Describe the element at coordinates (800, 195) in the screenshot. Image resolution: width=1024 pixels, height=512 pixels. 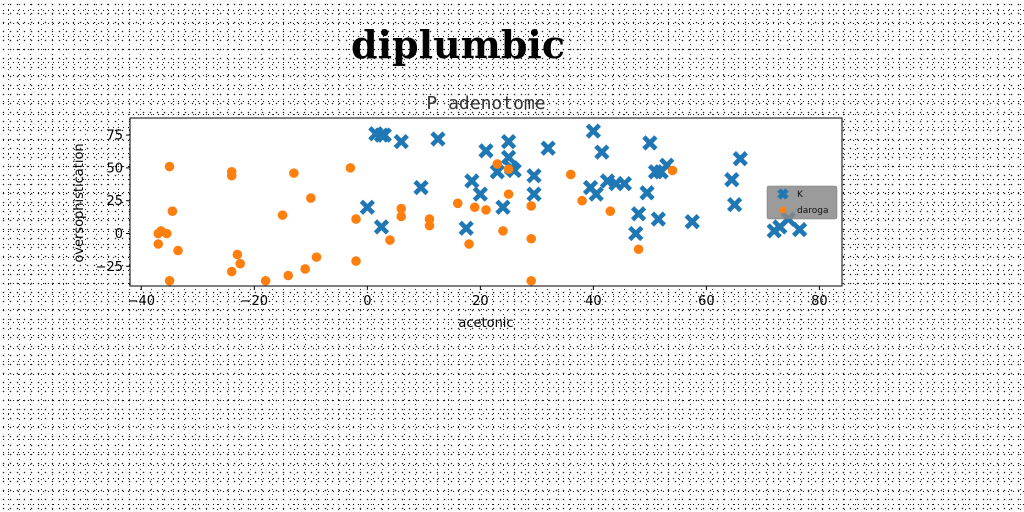
I see `legend-label-k: K` at that location.